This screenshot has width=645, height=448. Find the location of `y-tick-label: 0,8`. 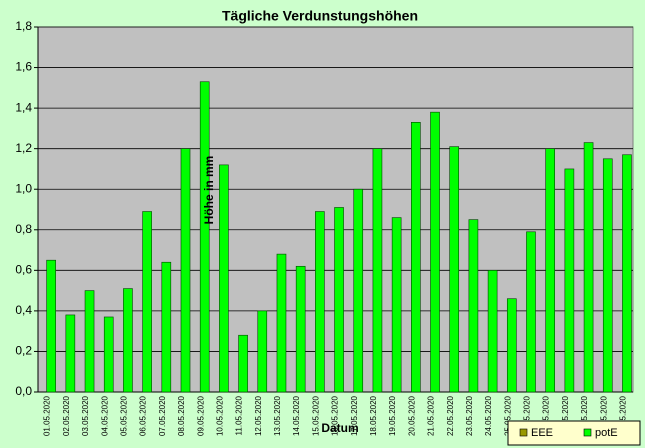

y-tick-label: 0,8 is located at coordinates (23, 229).